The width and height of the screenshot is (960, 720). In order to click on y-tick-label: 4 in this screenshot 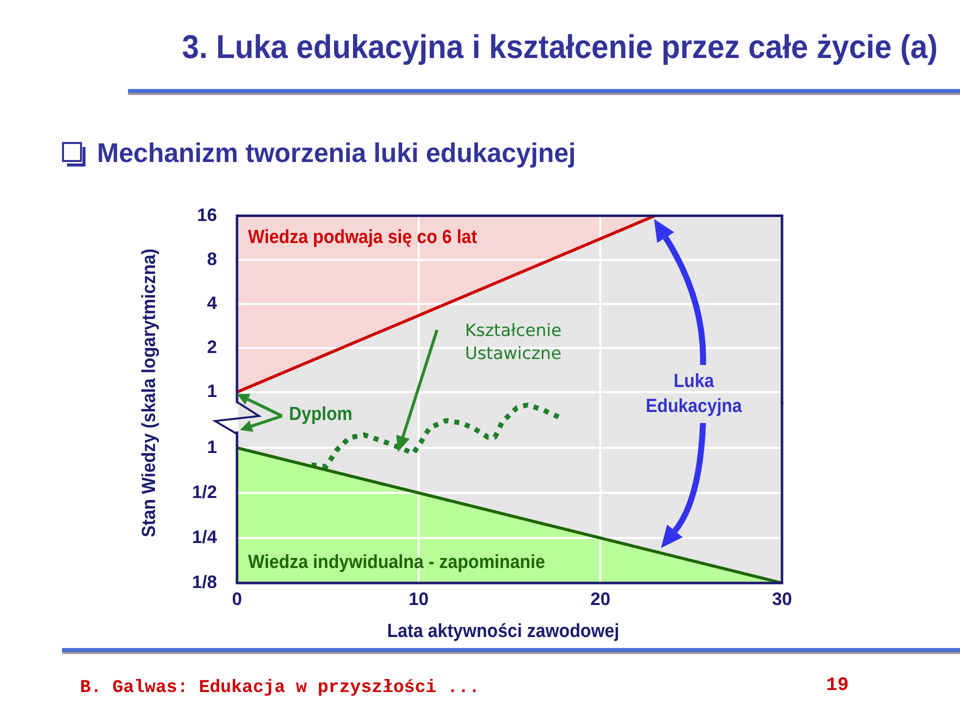, I will do `click(211, 303)`.